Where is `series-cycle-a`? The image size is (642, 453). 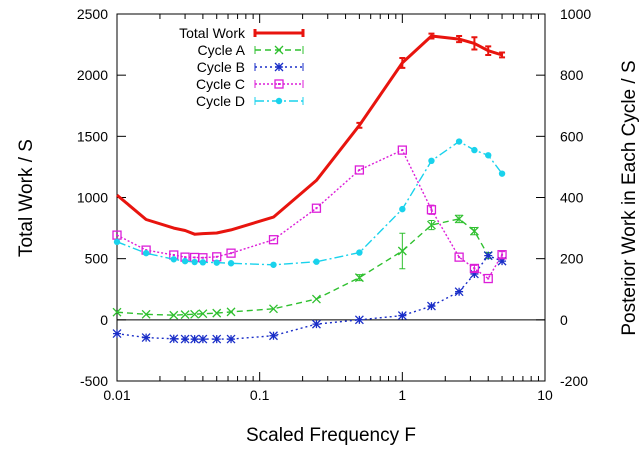 series-cycle-a is located at coordinates (302, 267).